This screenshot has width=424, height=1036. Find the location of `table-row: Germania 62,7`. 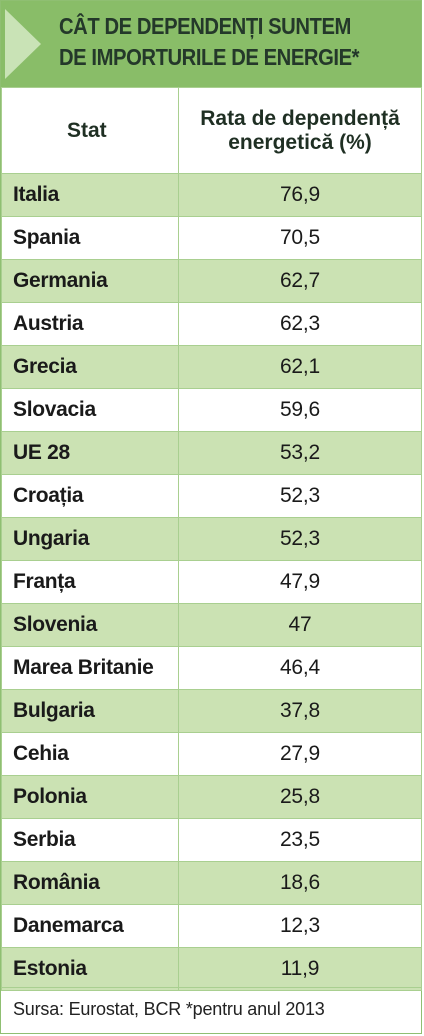

table-row: Germania 62,7 is located at coordinates (211, 281).